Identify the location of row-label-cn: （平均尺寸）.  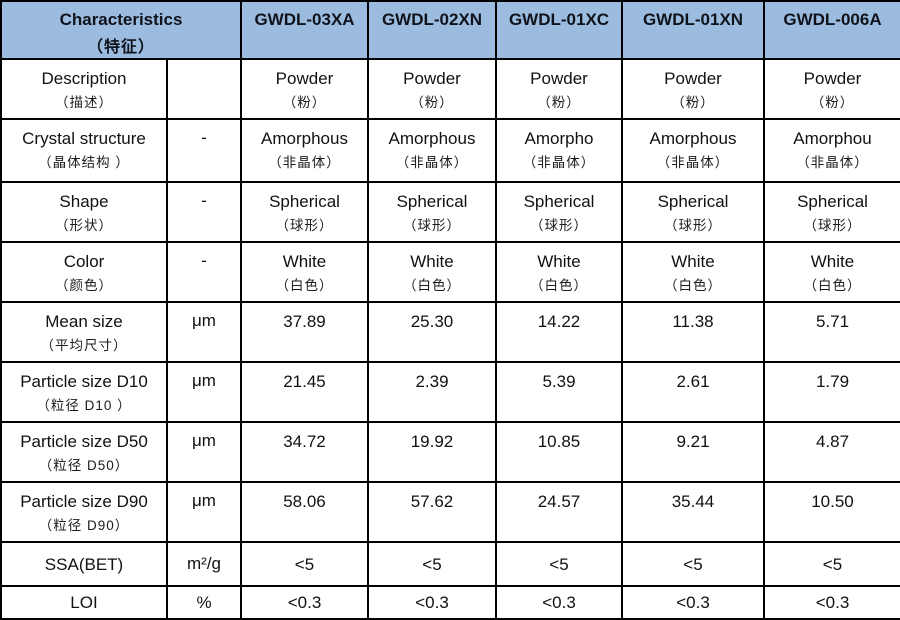
(84, 345).